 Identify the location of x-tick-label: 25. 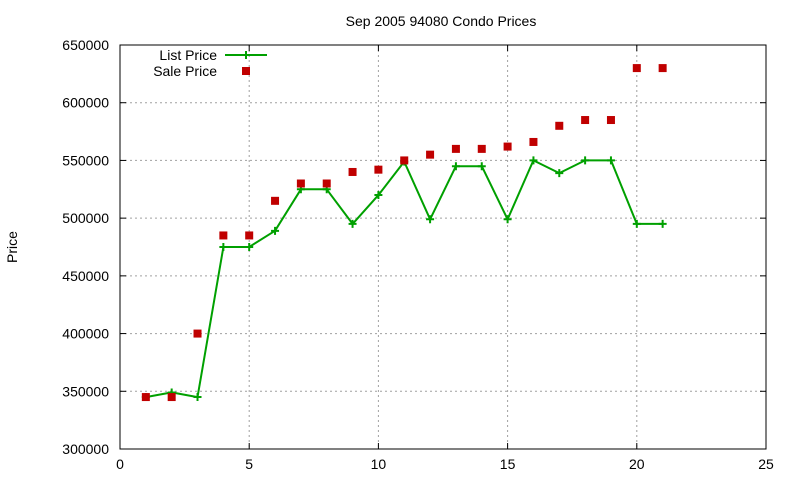
(766, 464).